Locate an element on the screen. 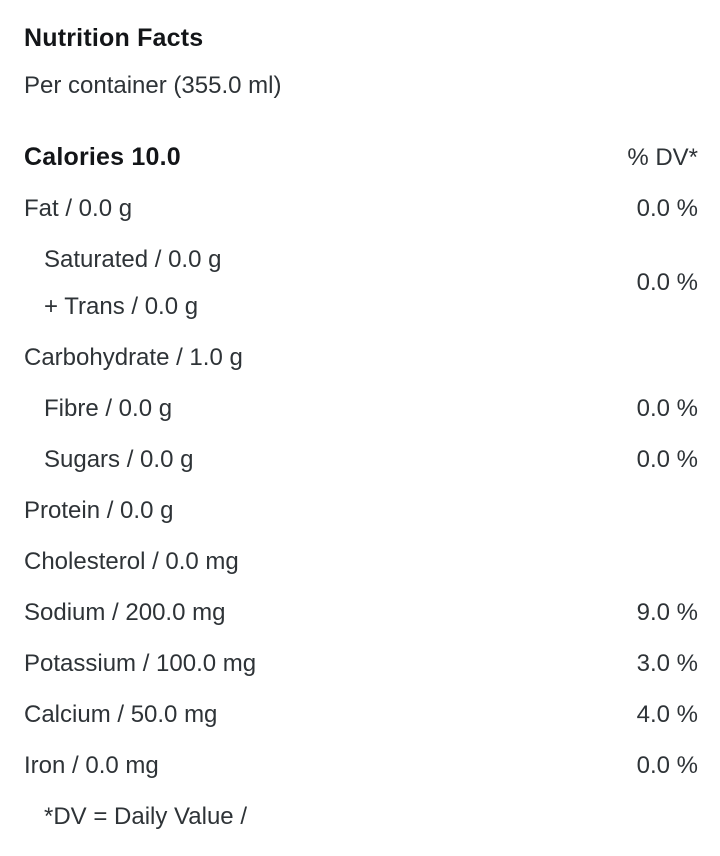  serving-size-text: Per container (355.0 ml) is located at coordinates (153, 85).